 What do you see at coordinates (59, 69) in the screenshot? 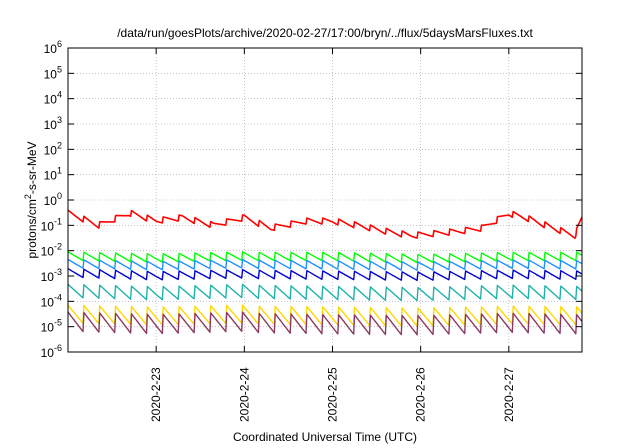
I see `y-tick-exponent: 5` at bounding box center [59, 69].